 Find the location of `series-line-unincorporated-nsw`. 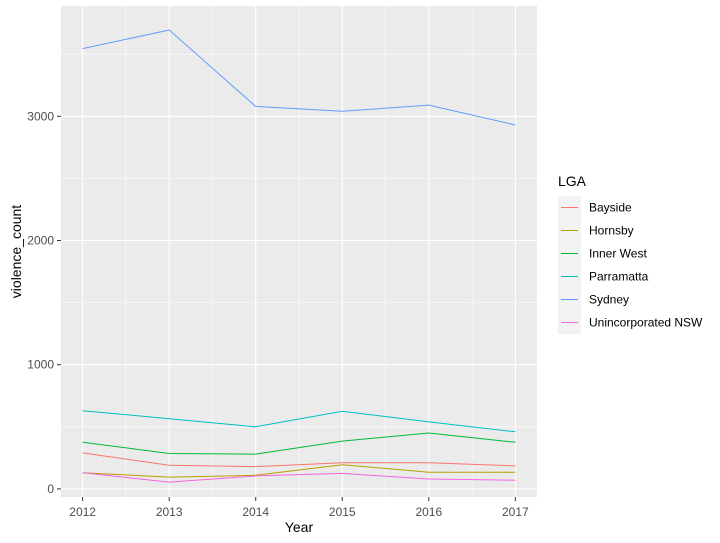

series-line-unincorporated-nsw is located at coordinates (299, 477).